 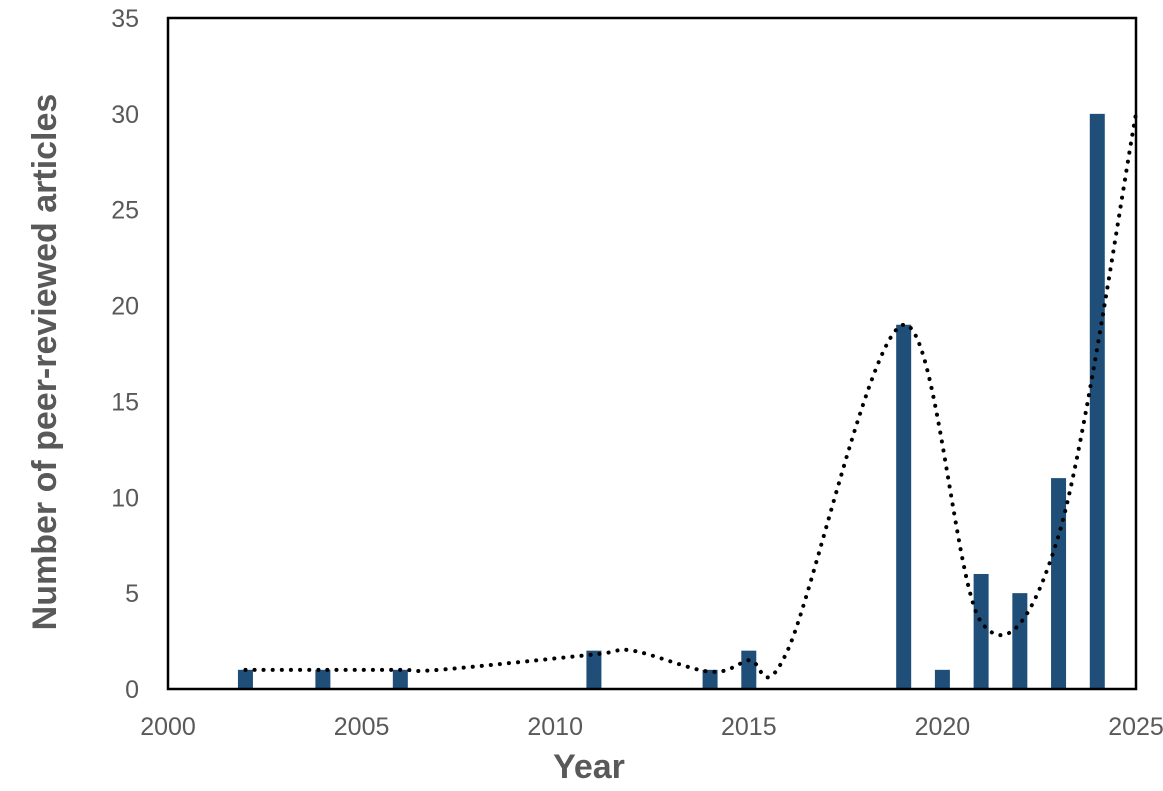 What do you see at coordinates (132, 690) in the screenshot?
I see `y-tick-label: 0` at bounding box center [132, 690].